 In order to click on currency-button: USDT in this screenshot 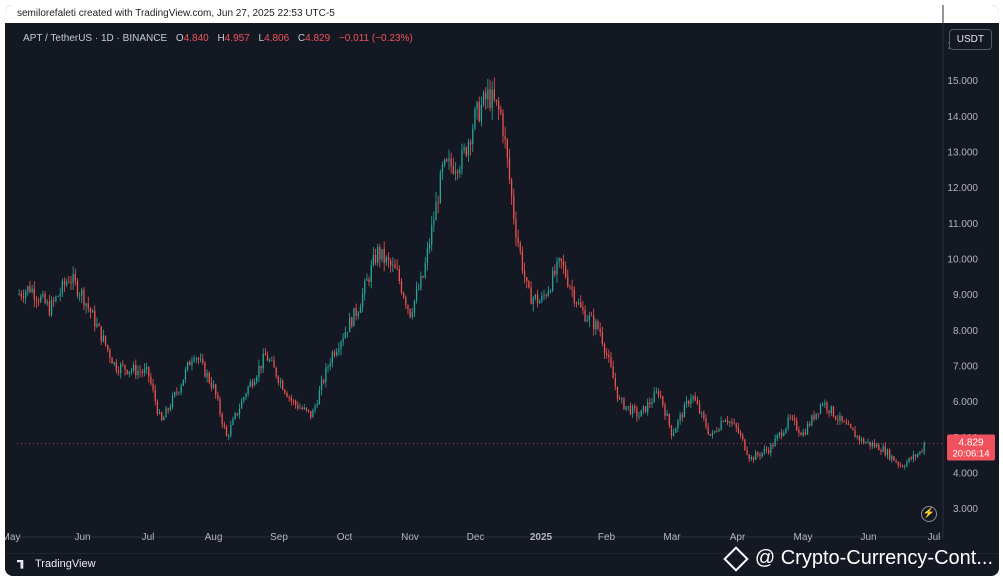, I will do `click(970, 39)`.